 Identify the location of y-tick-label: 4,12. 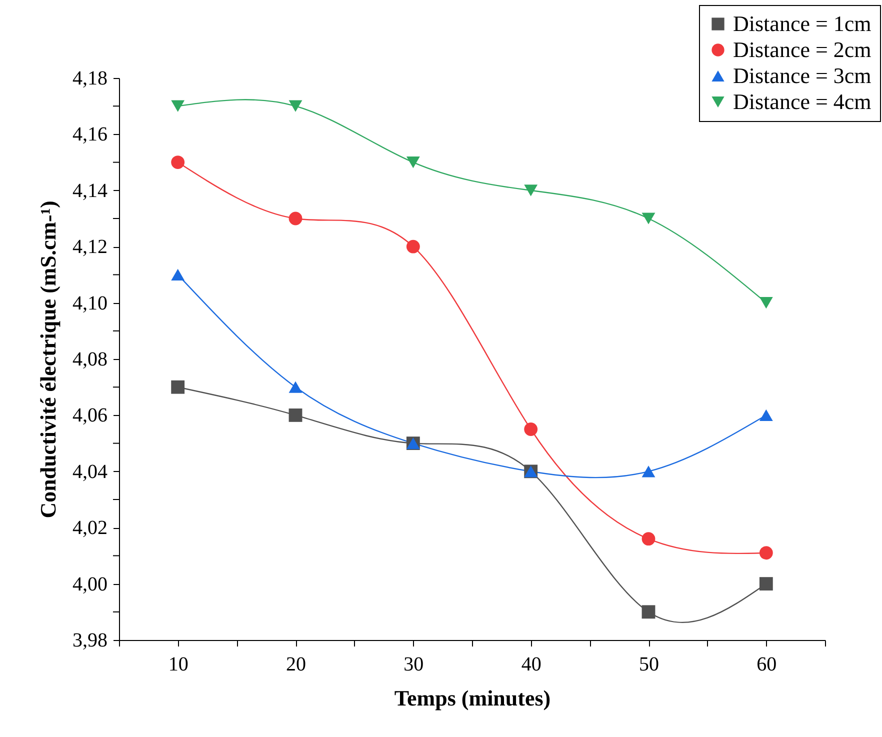
(90, 247).